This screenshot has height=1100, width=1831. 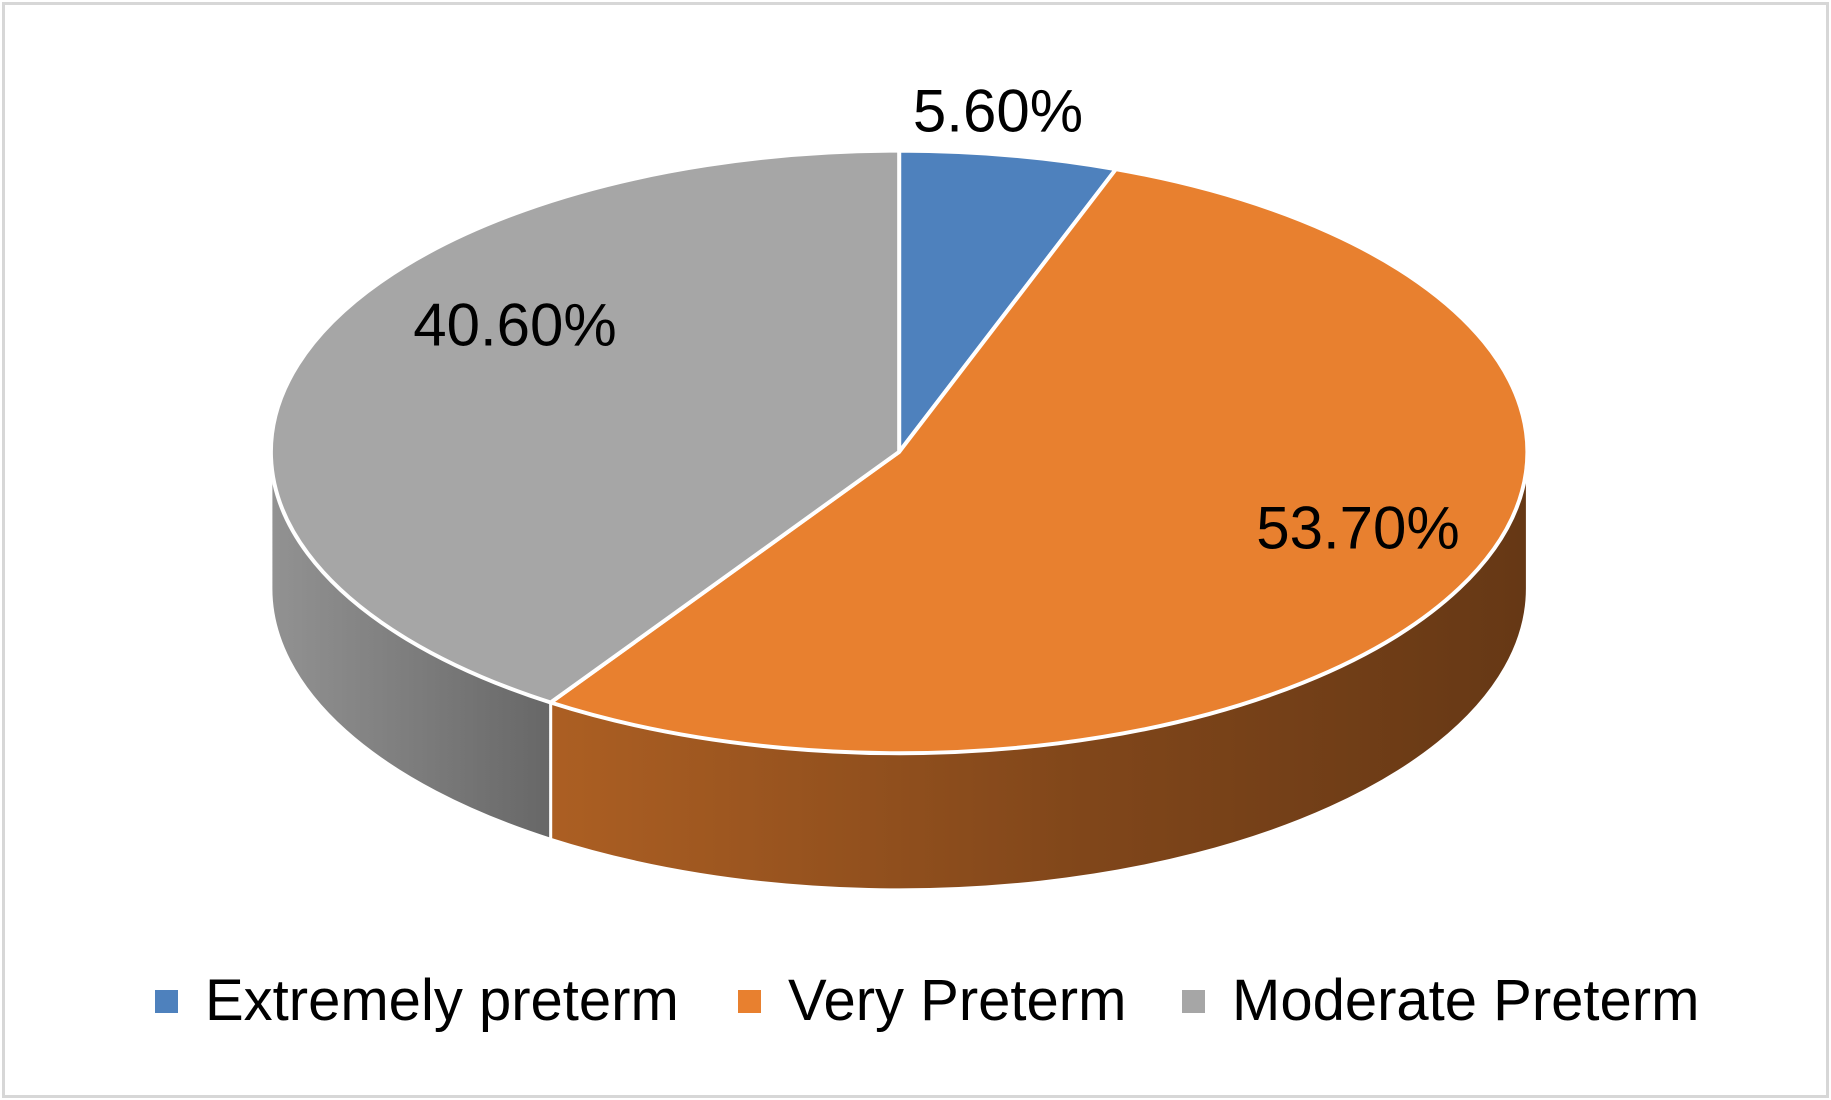 I want to click on data-label-very-preterm: 53.70%, so click(x=1358, y=528).